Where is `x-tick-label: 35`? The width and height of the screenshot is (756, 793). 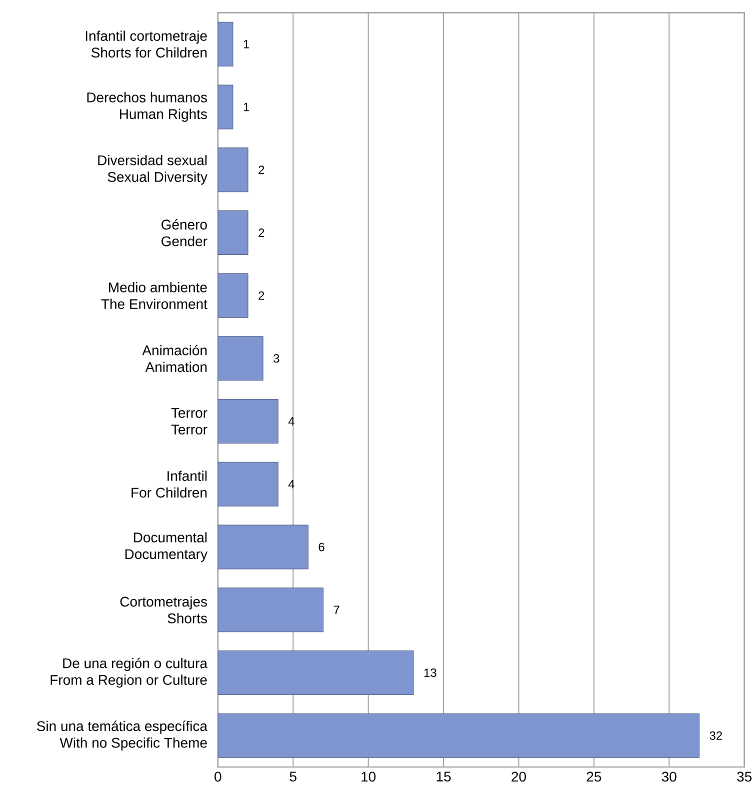 x-tick-label: 35 is located at coordinates (744, 777).